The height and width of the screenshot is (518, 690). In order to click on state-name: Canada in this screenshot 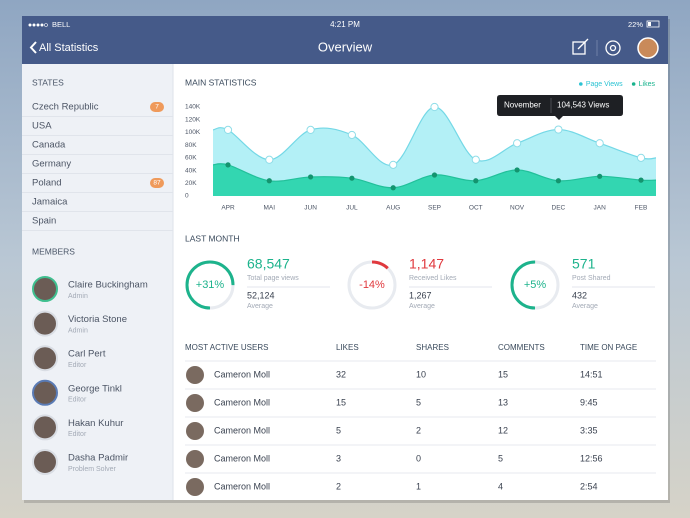, I will do `click(49, 145)`.